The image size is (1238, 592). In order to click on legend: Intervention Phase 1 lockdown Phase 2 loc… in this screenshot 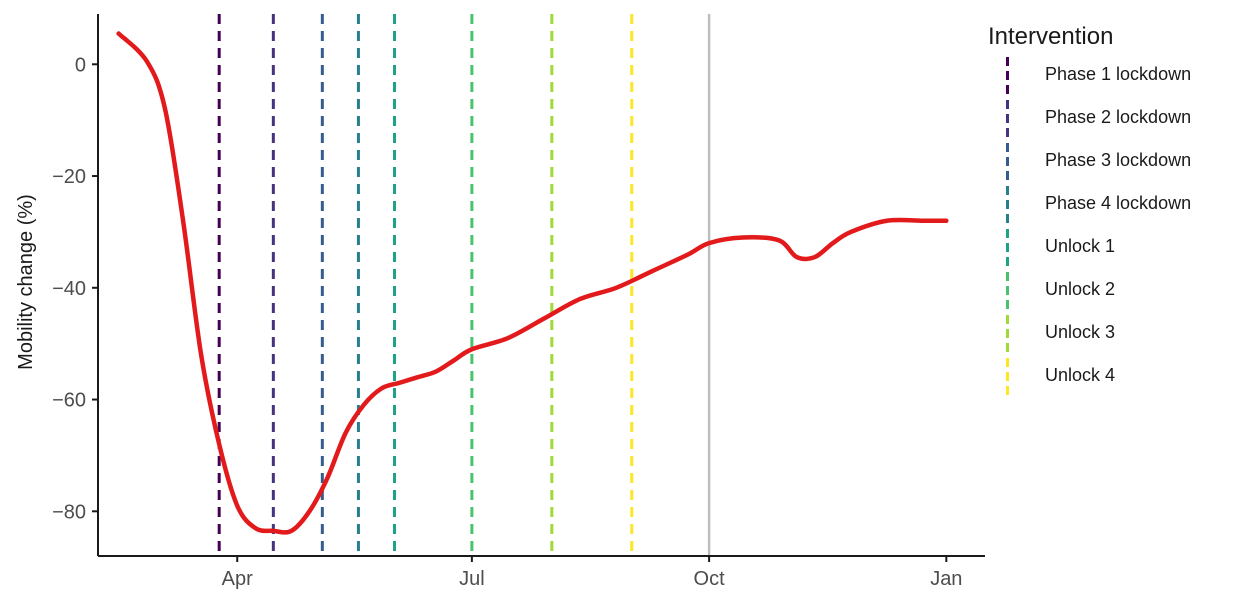, I will do `click(1110, 209)`.